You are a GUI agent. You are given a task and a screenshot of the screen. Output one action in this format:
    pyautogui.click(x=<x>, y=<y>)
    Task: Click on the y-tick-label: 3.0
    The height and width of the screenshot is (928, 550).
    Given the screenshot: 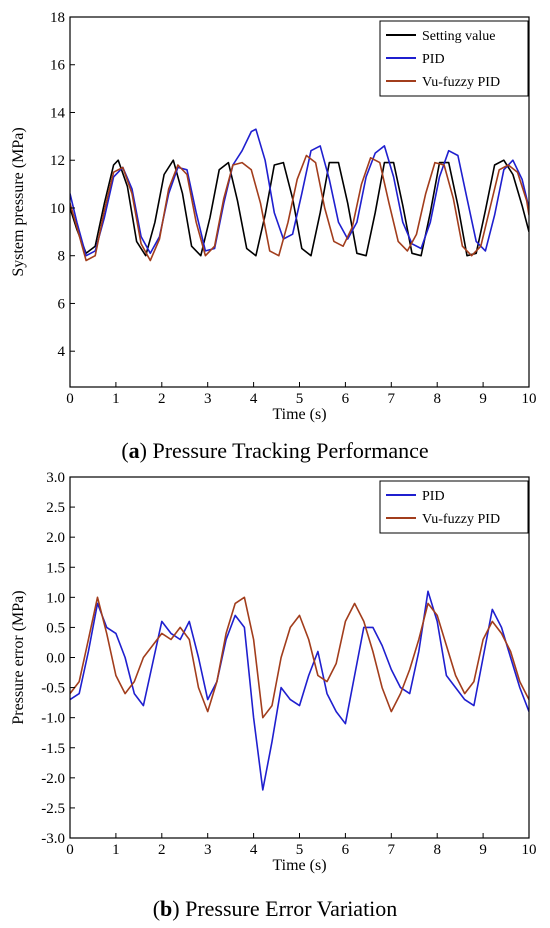 What is the action you would take?
    pyautogui.click(x=55, y=478)
    